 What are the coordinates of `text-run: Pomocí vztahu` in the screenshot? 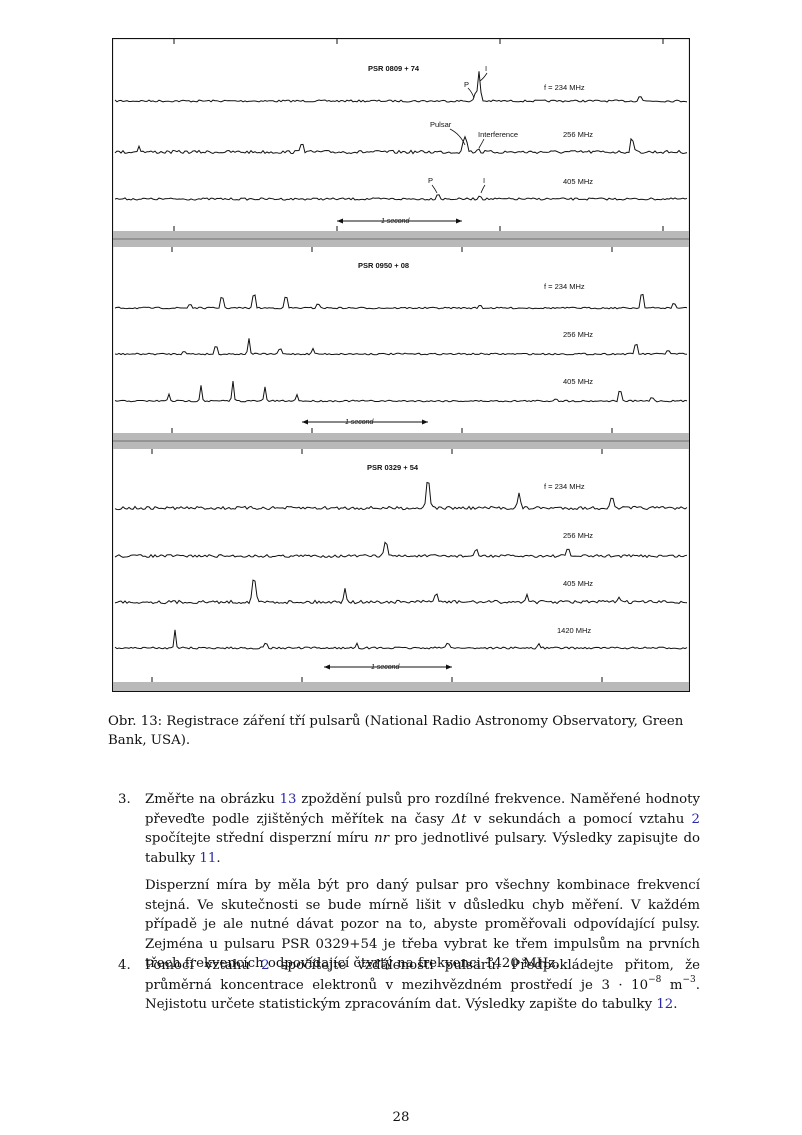 It's located at (203, 965).